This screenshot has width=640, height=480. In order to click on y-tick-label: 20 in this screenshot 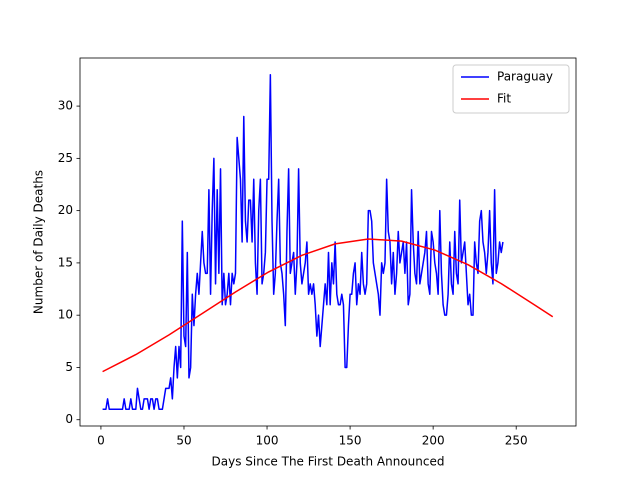, I will do `click(65, 210)`.